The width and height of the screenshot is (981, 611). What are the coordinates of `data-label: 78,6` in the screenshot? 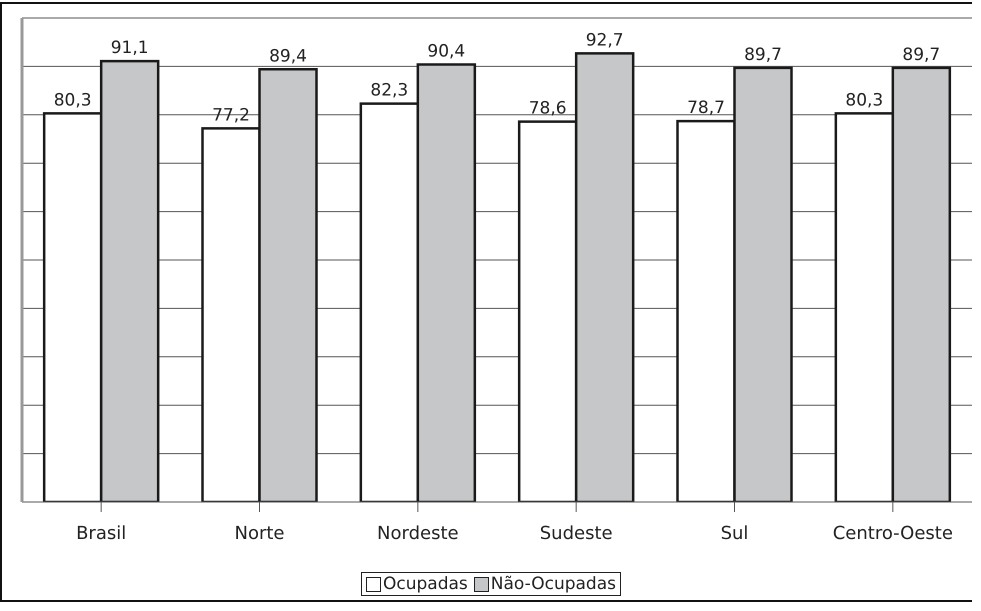 It's located at (547, 108).